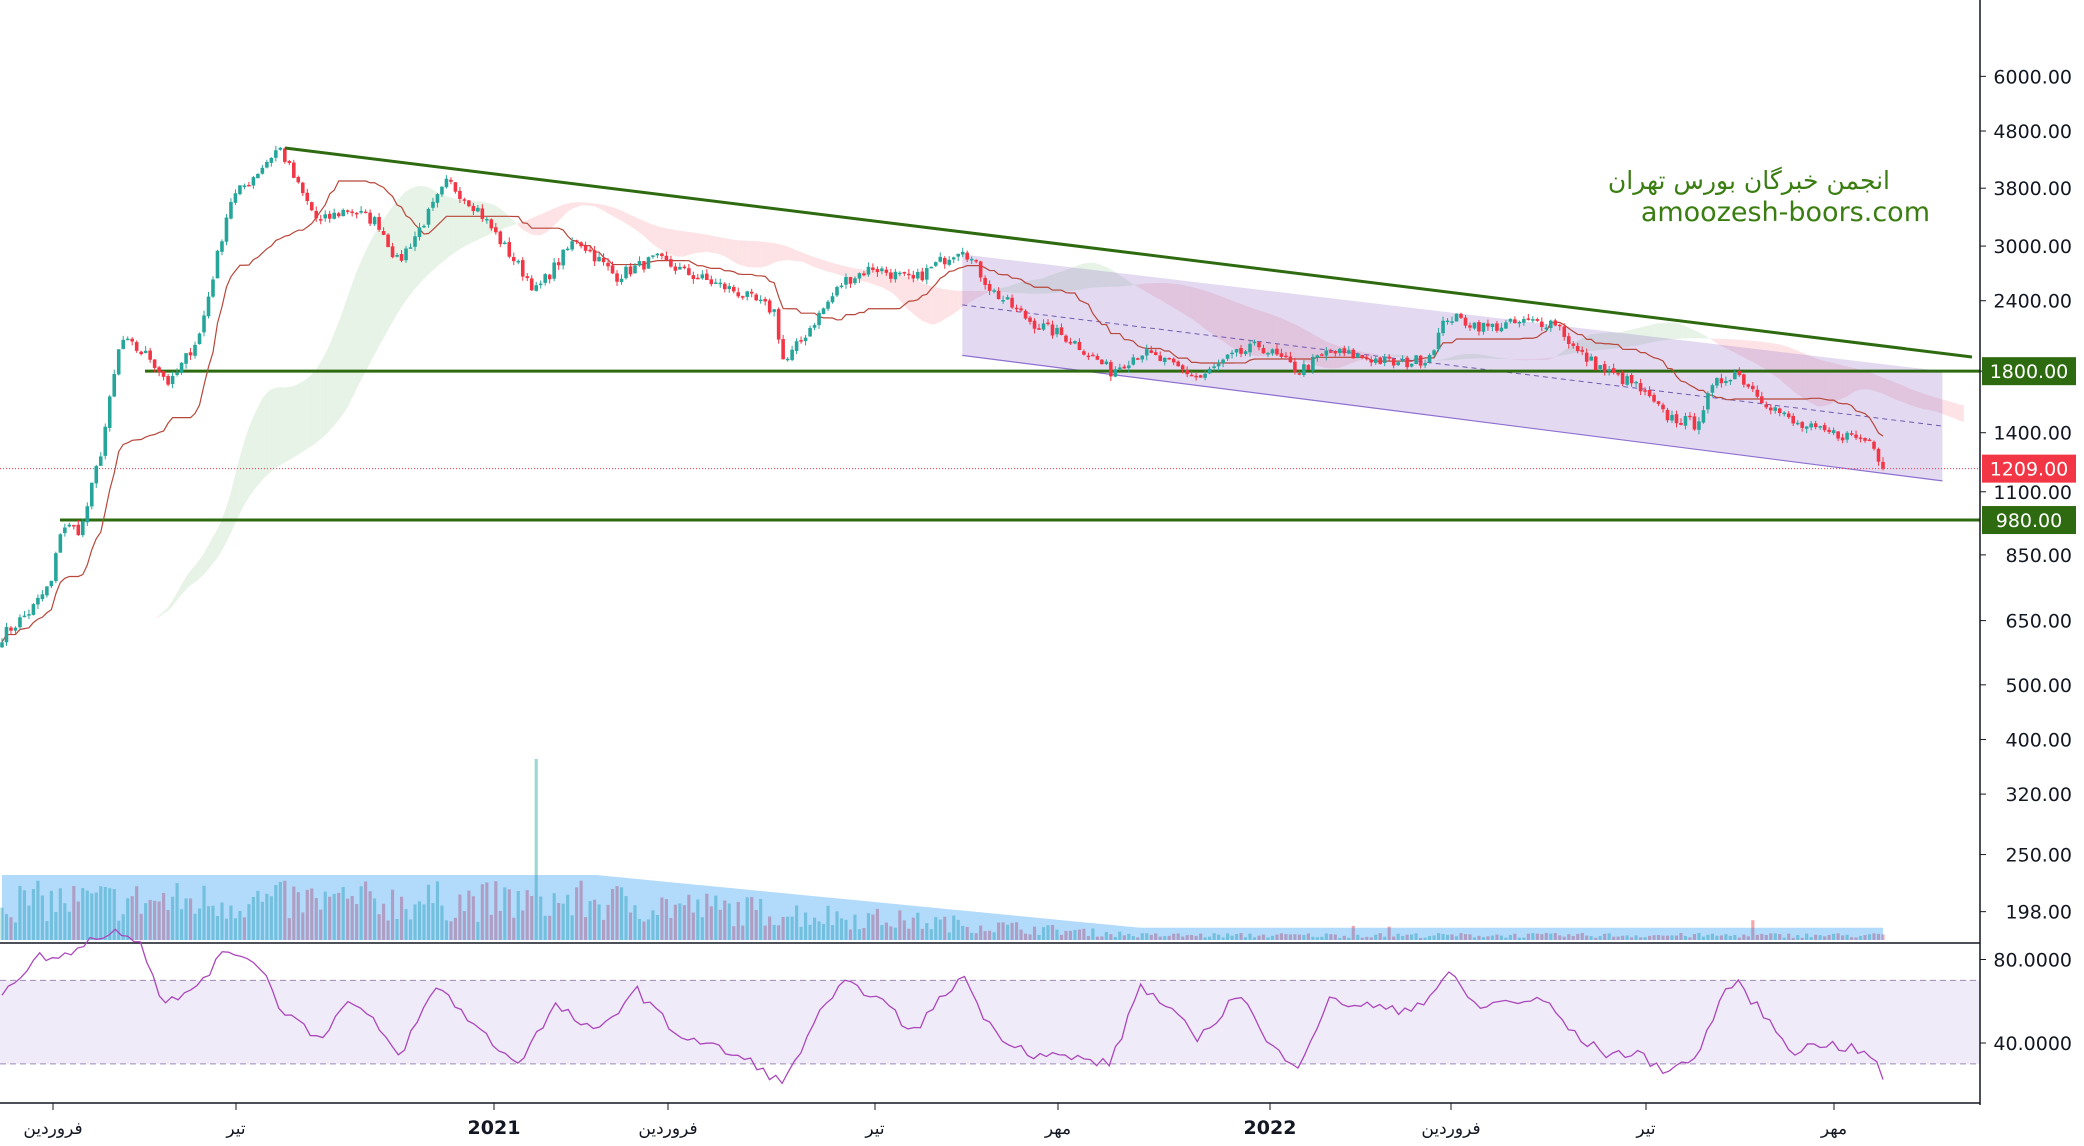 The height and width of the screenshot is (1146, 2084). Describe the element at coordinates (874, 1129) in the screenshot. I see `time-tick-label: تیر` at that location.